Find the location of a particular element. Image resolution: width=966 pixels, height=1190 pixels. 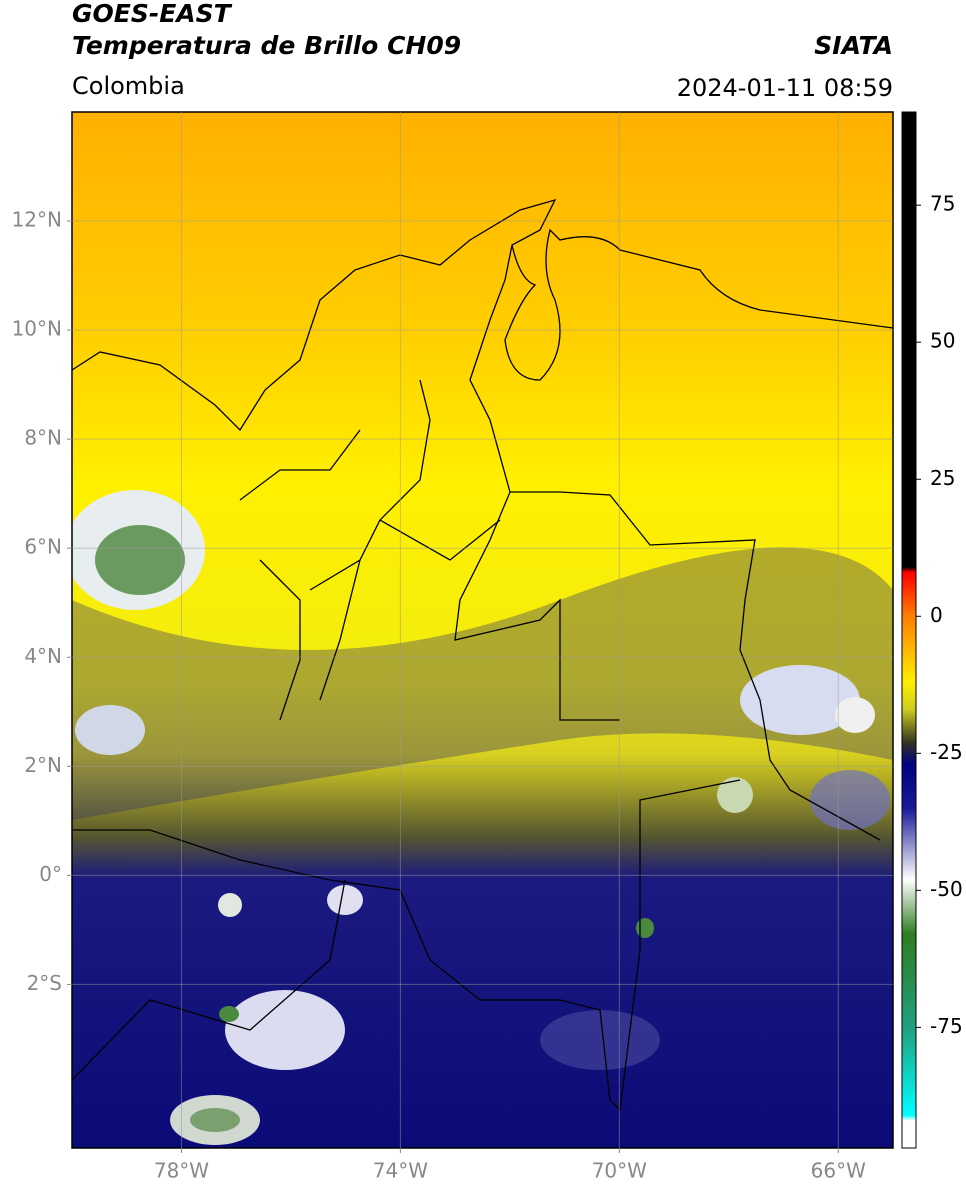

lat-tick-label: 2°N is located at coordinates (43, 765).